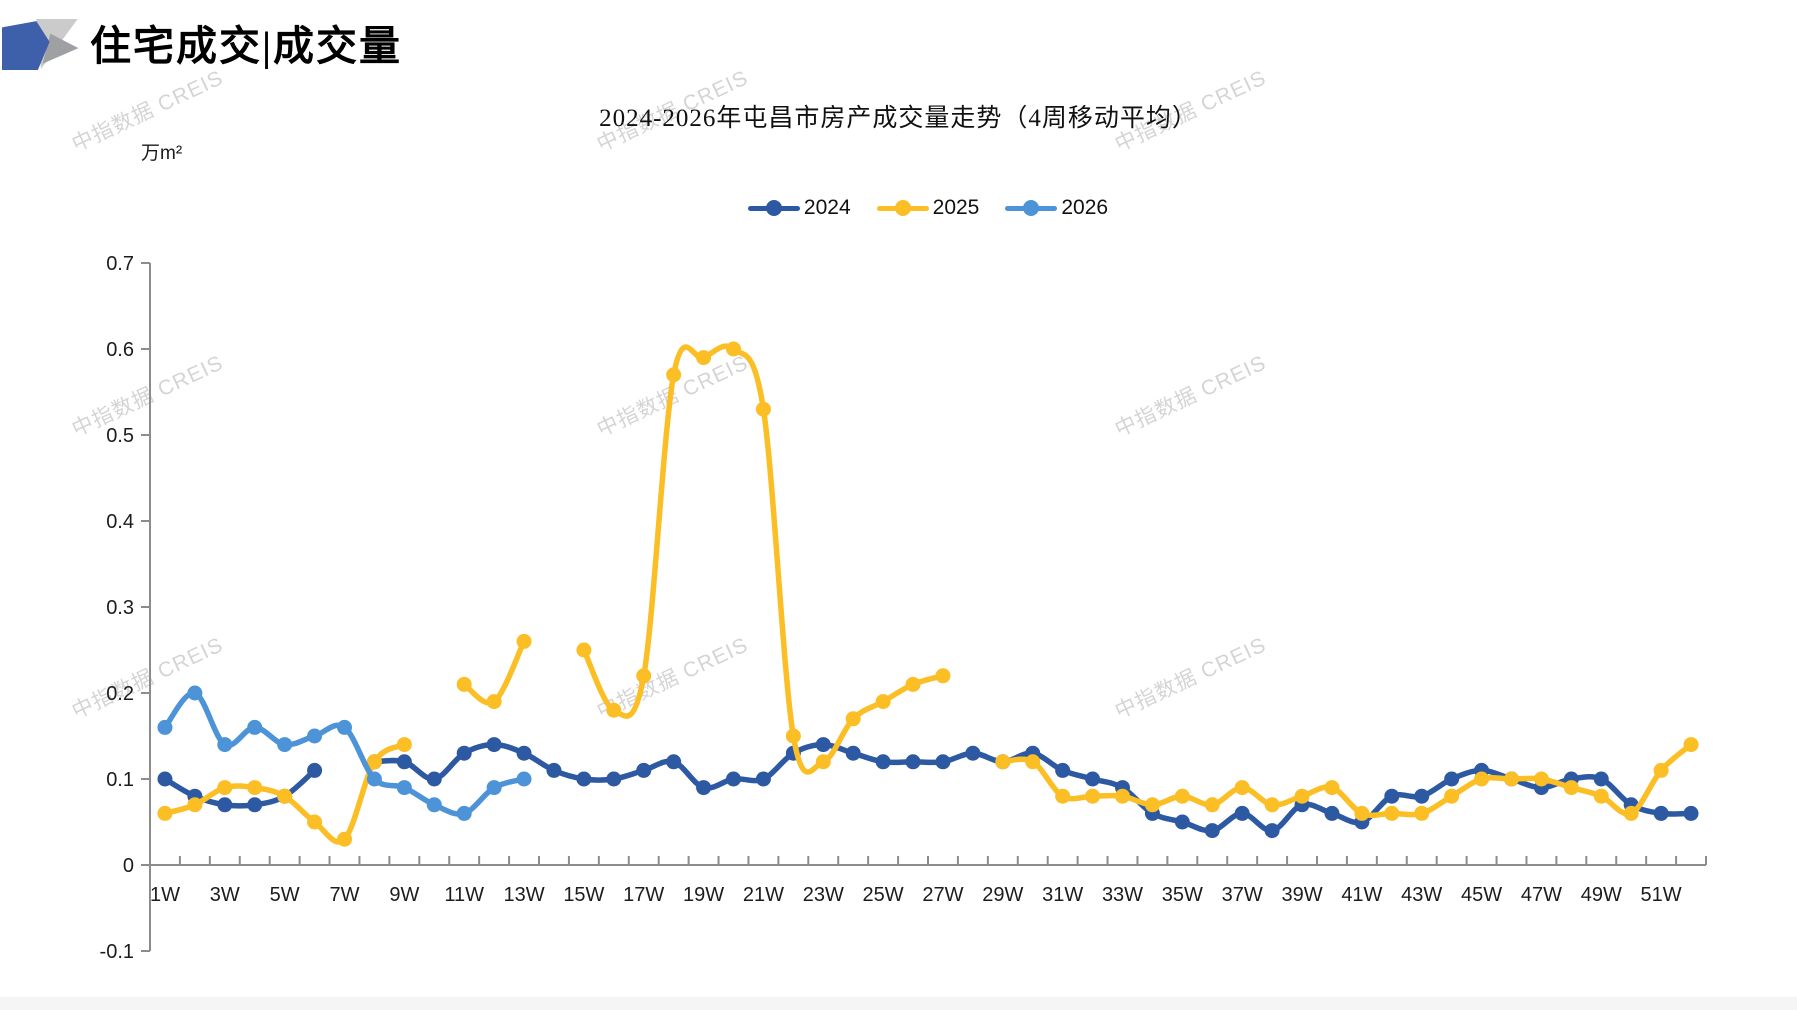 Image resolution: width=1797 pixels, height=1010 pixels. I want to click on data-point-2025-21W, so click(763, 409).